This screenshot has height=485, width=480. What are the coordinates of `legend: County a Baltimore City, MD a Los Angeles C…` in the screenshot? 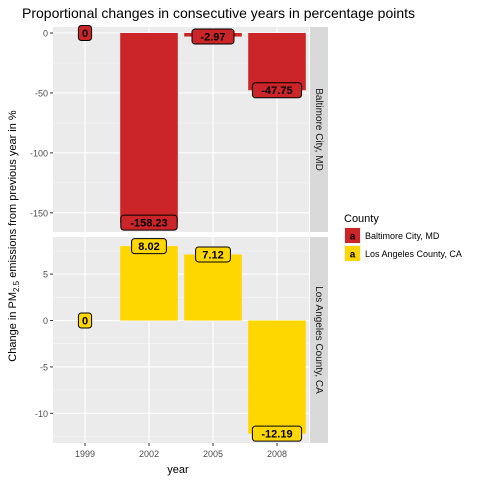 It's located at (403, 237).